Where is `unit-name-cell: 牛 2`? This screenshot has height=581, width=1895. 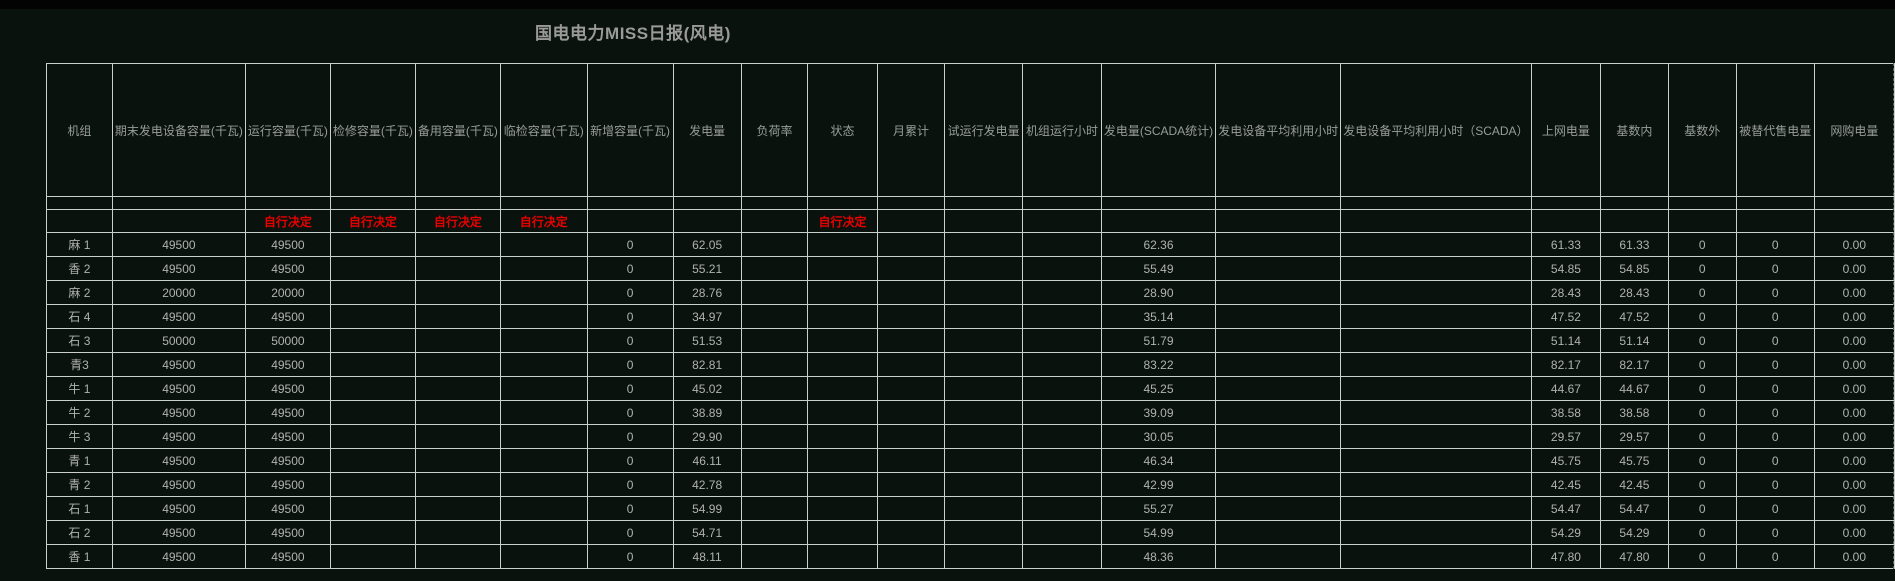 unit-name-cell: 牛 2 is located at coordinates (79, 412).